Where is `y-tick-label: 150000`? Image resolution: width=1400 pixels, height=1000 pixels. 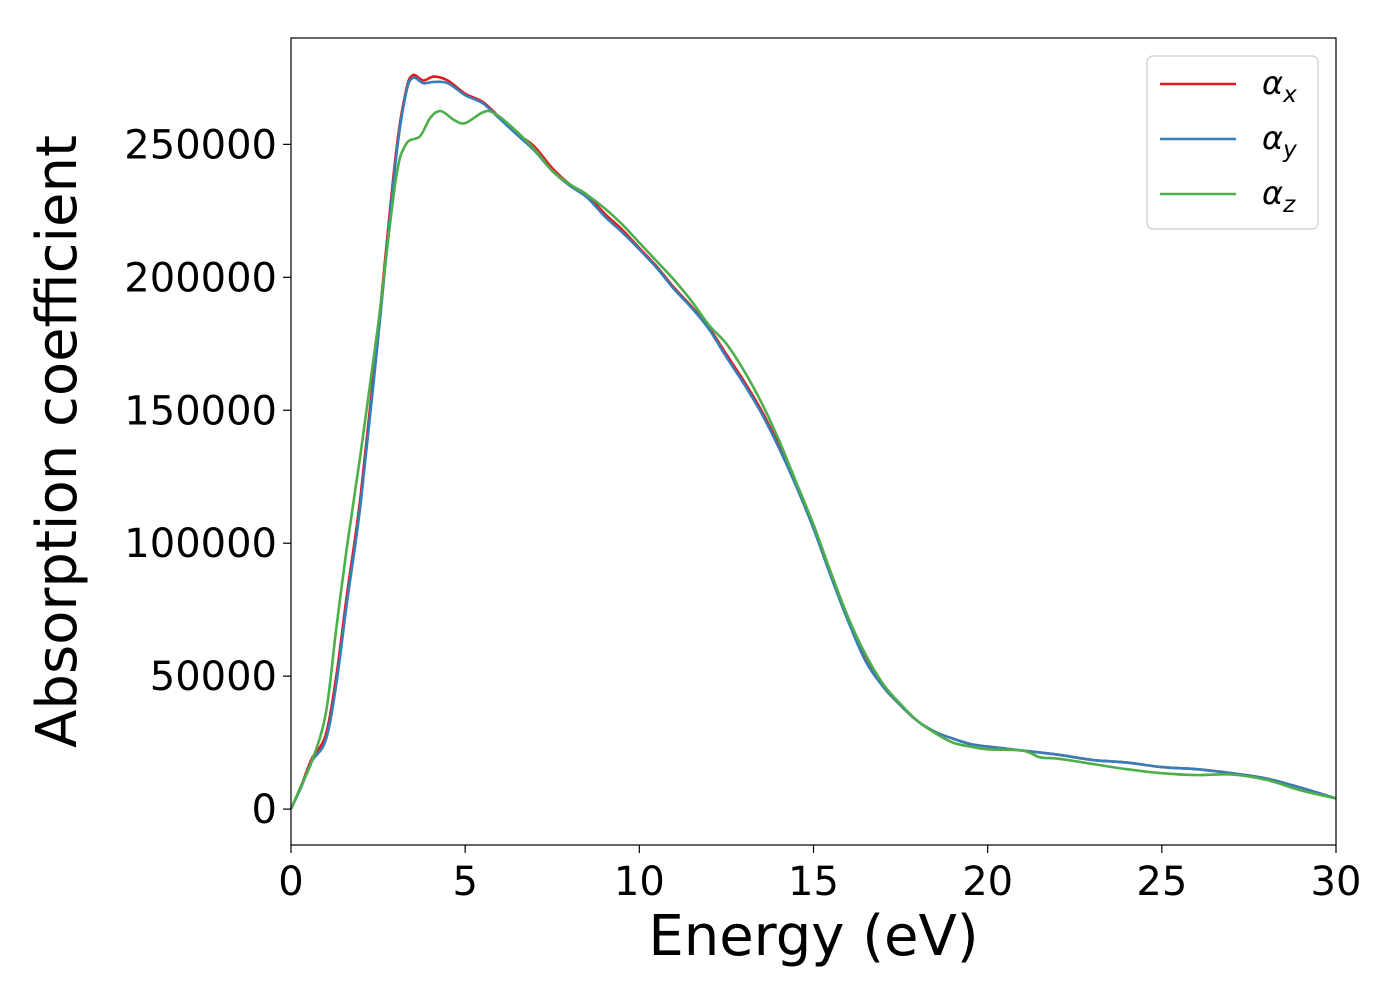
y-tick-label: 150000 is located at coordinates (200, 411).